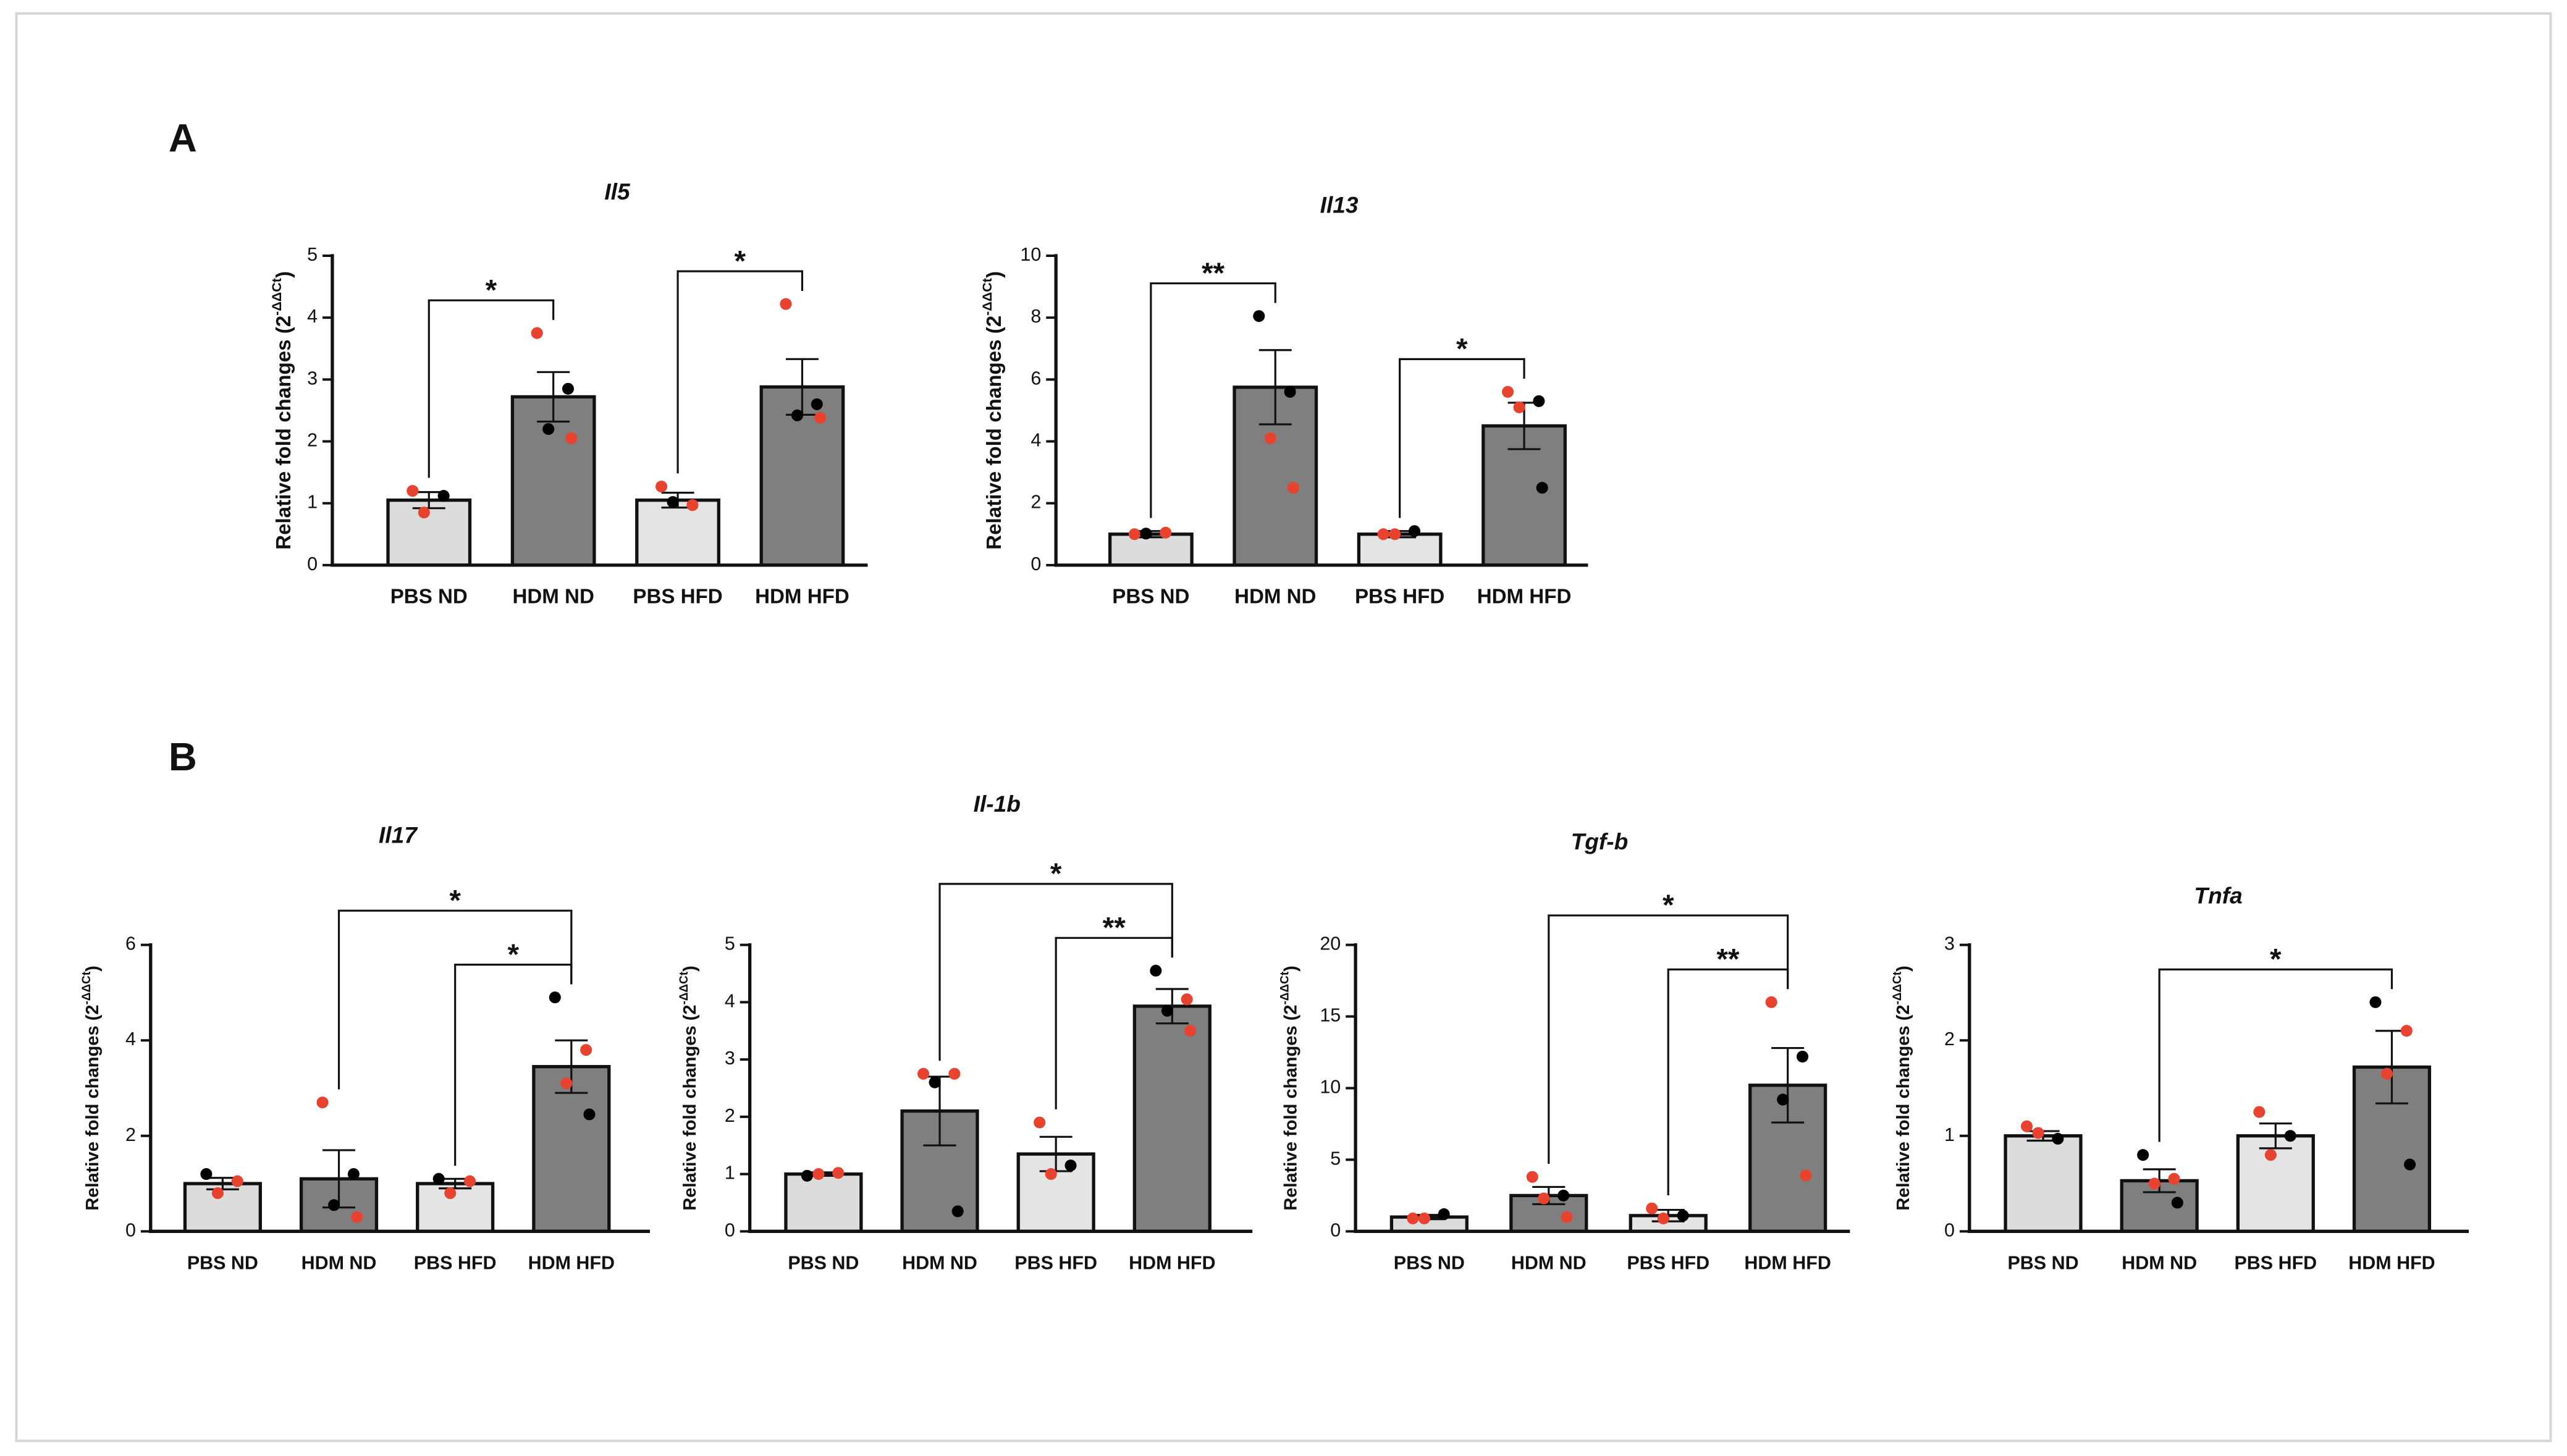 The width and height of the screenshot is (2567, 1456). Describe the element at coordinates (2218, 896) in the screenshot. I see `chart-title: Tnfa` at that location.